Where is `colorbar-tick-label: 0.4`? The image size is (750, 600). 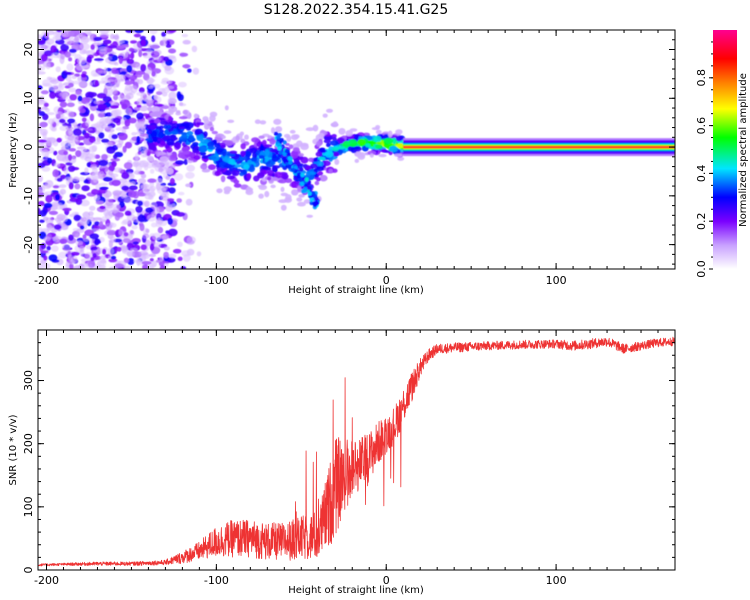
colorbar-tick-label: 0.4 is located at coordinates (701, 174).